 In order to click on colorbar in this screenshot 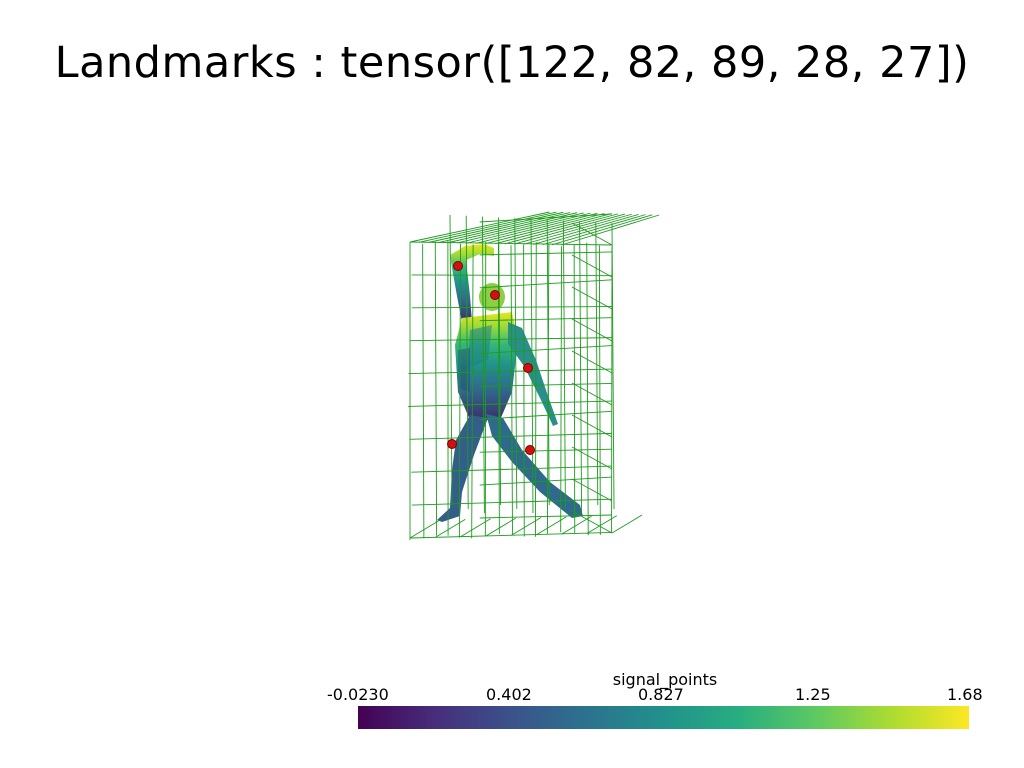, I will do `click(663, 717)`.